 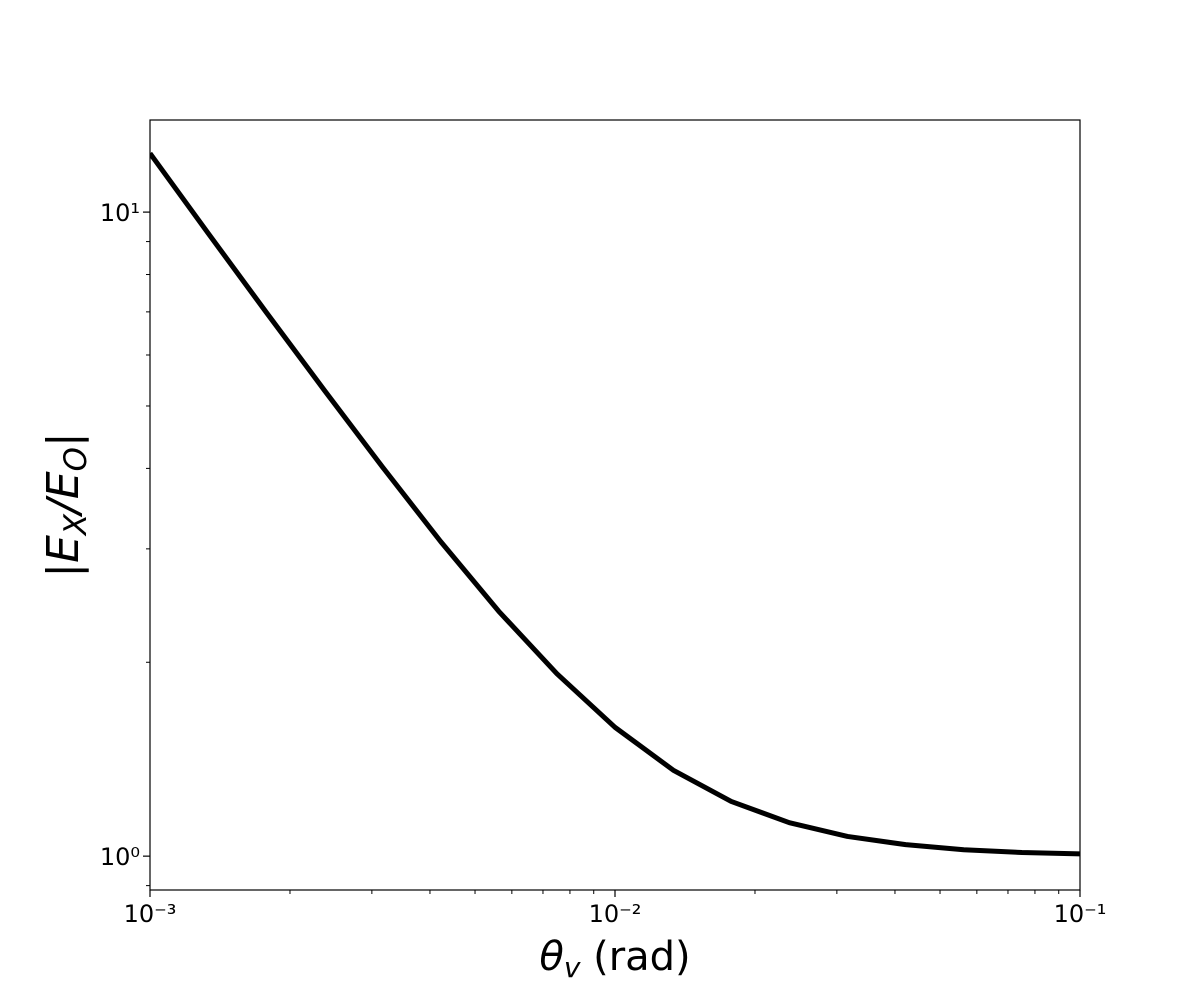 What do you see at coordinates (66, 504) in the screenshot?
I see `y-axis-label: |EX/EO|` at bounding box center [66, 504].